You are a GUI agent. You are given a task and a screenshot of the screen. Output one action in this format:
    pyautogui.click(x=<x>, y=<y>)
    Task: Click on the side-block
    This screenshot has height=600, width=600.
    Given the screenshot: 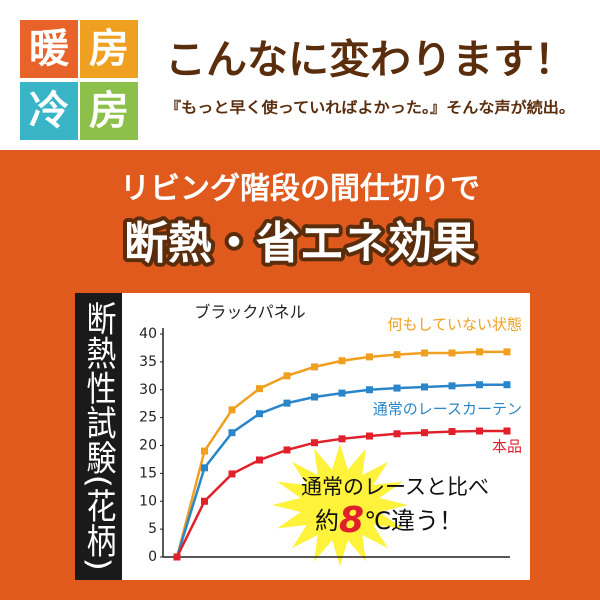 What is the action you would take?
    pyautogui.click(x=98, y=436)
    